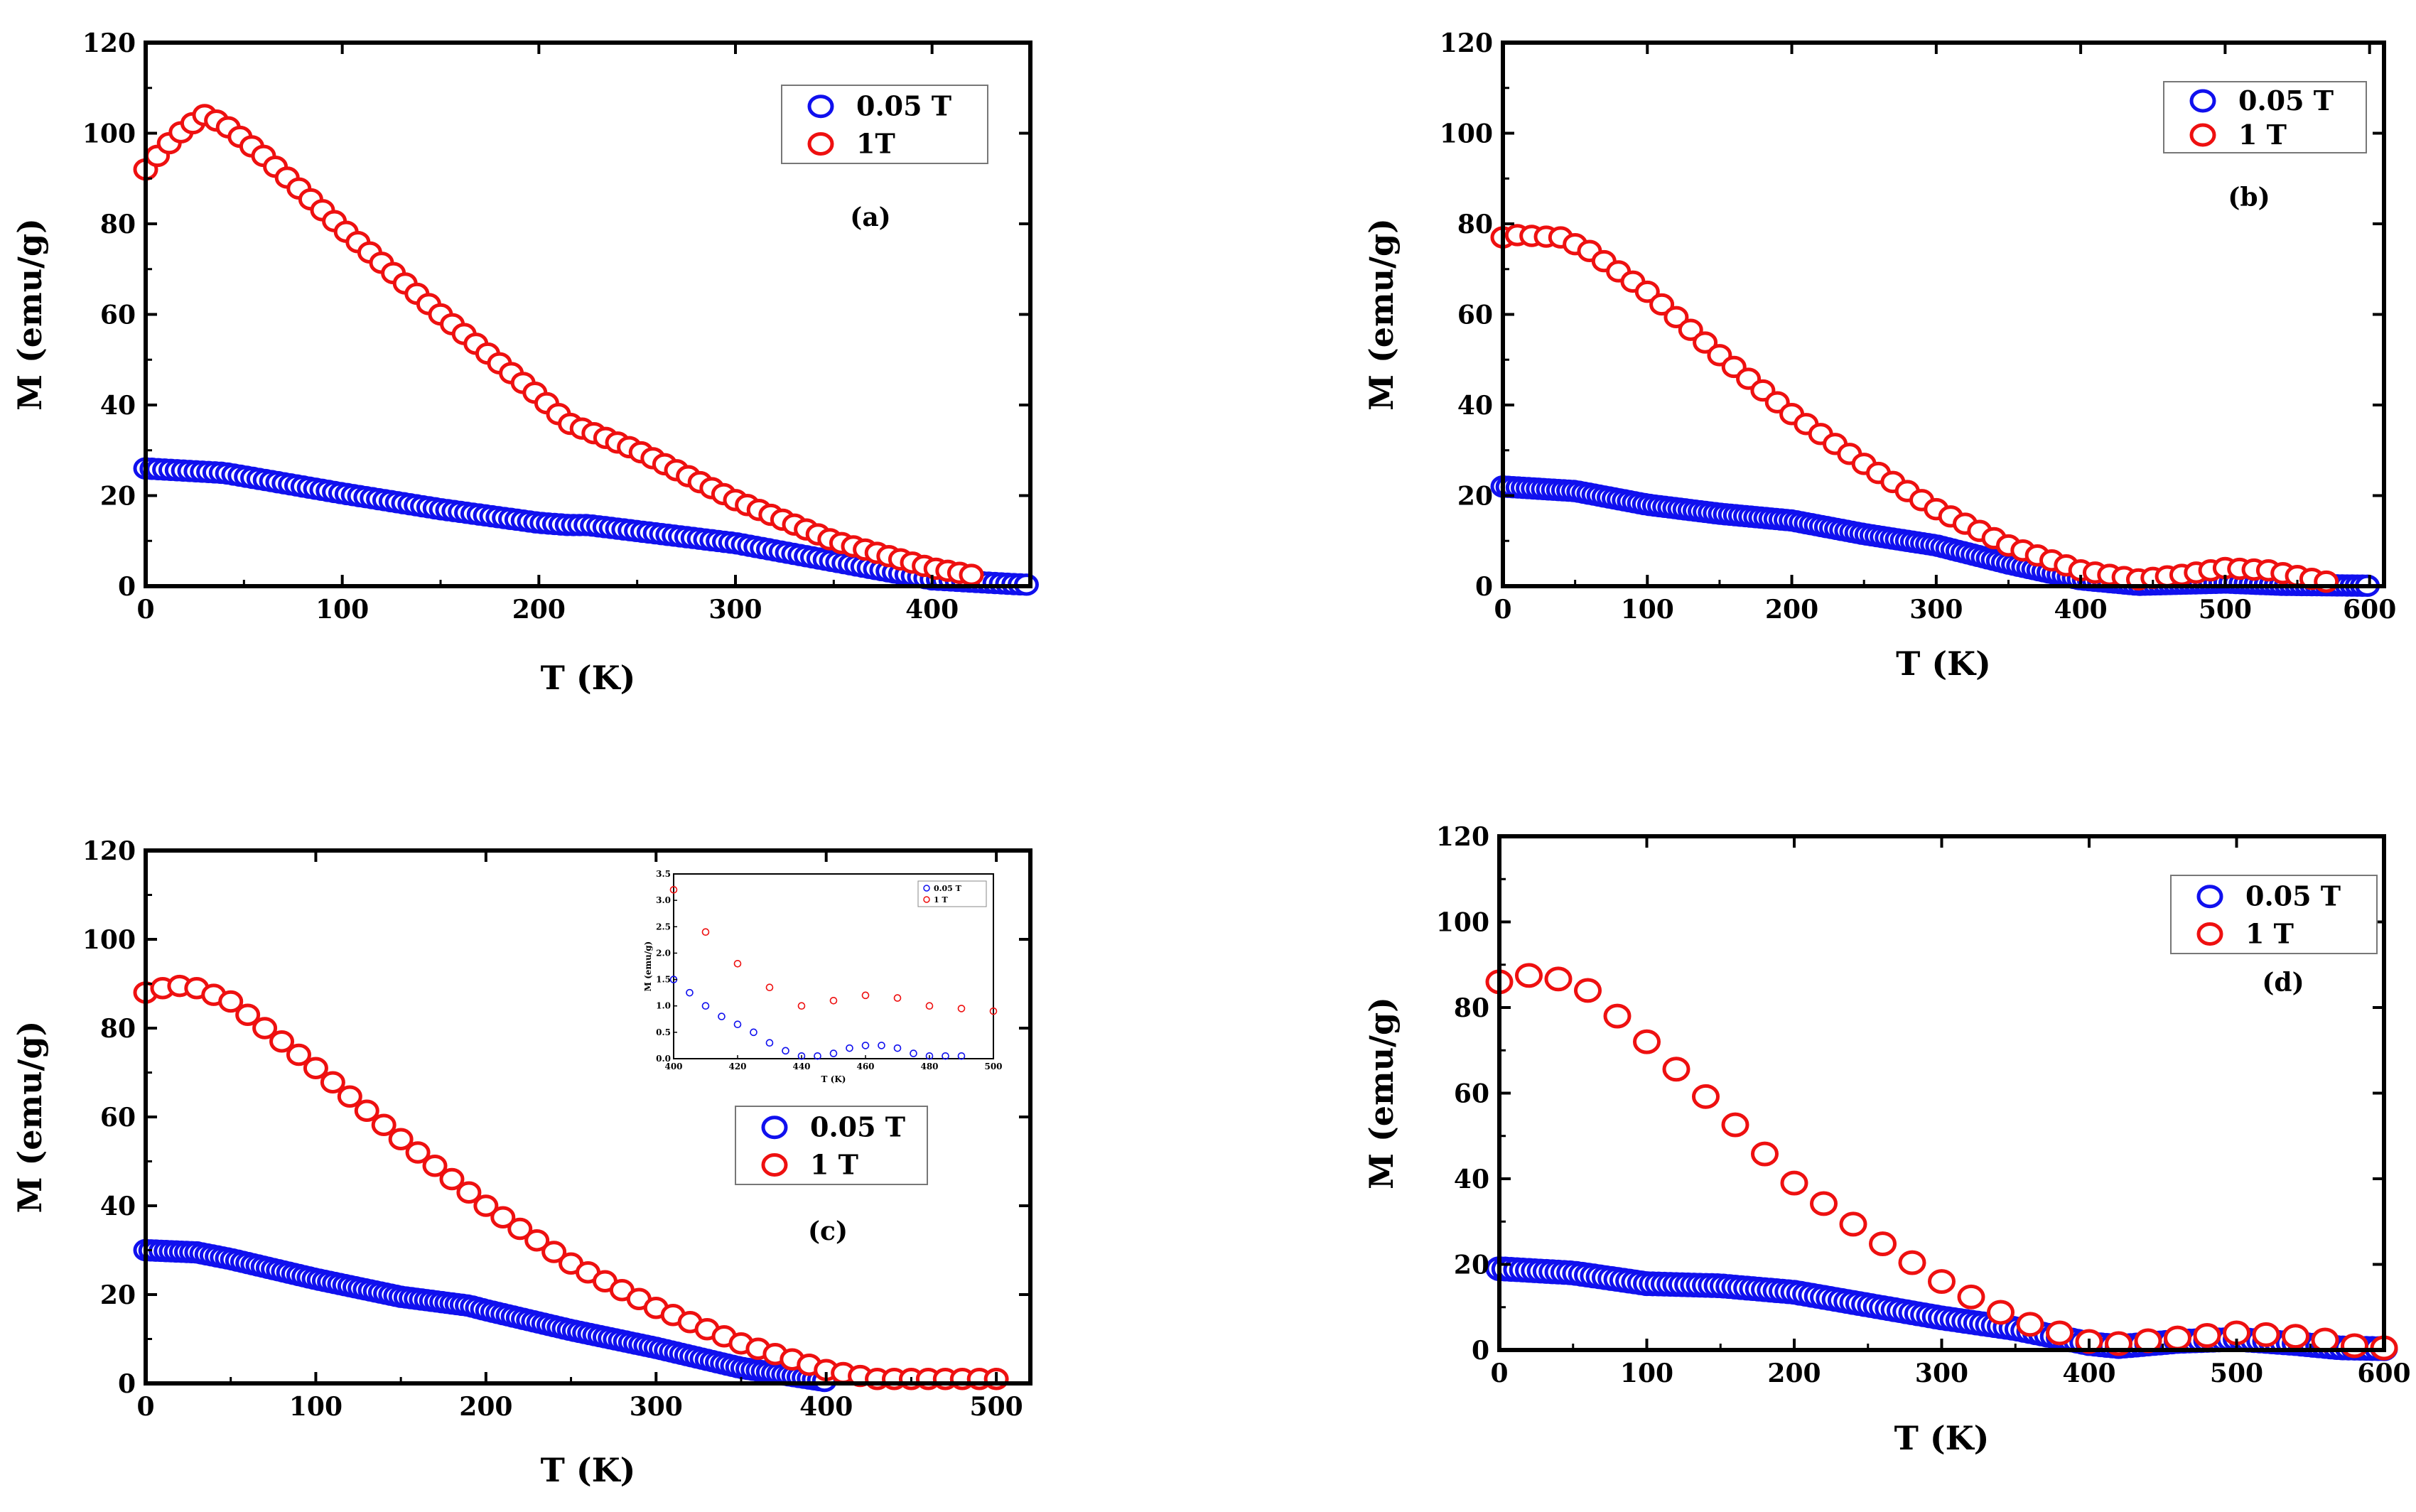  Describe the element at coordinates (952, 893) in the screenshot. I see `inset-legend: 0.05 T 1 T` at that location.